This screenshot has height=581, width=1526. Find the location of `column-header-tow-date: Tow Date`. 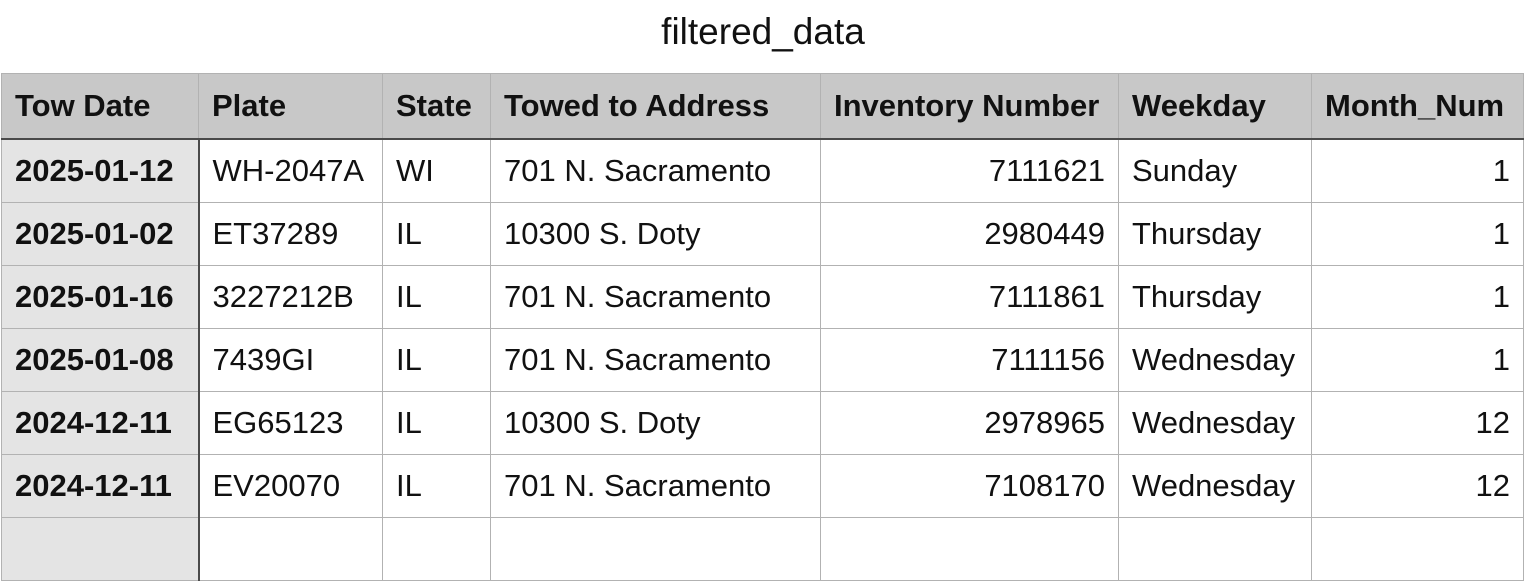

column-header-tow-date: Tow Date is located at coordinates (100, 106).